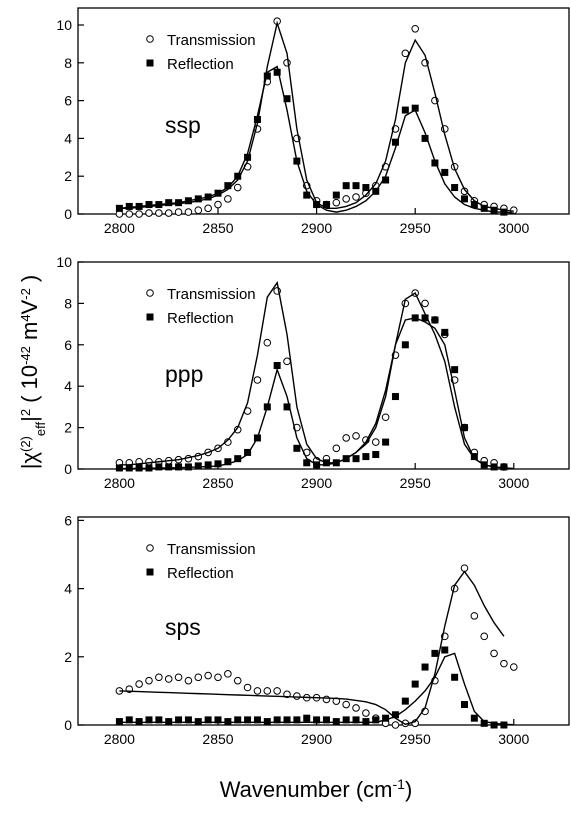  Describe the element at coordinates (200, 318) in the screenshot. I see `legend-label: Reflection` at that location.